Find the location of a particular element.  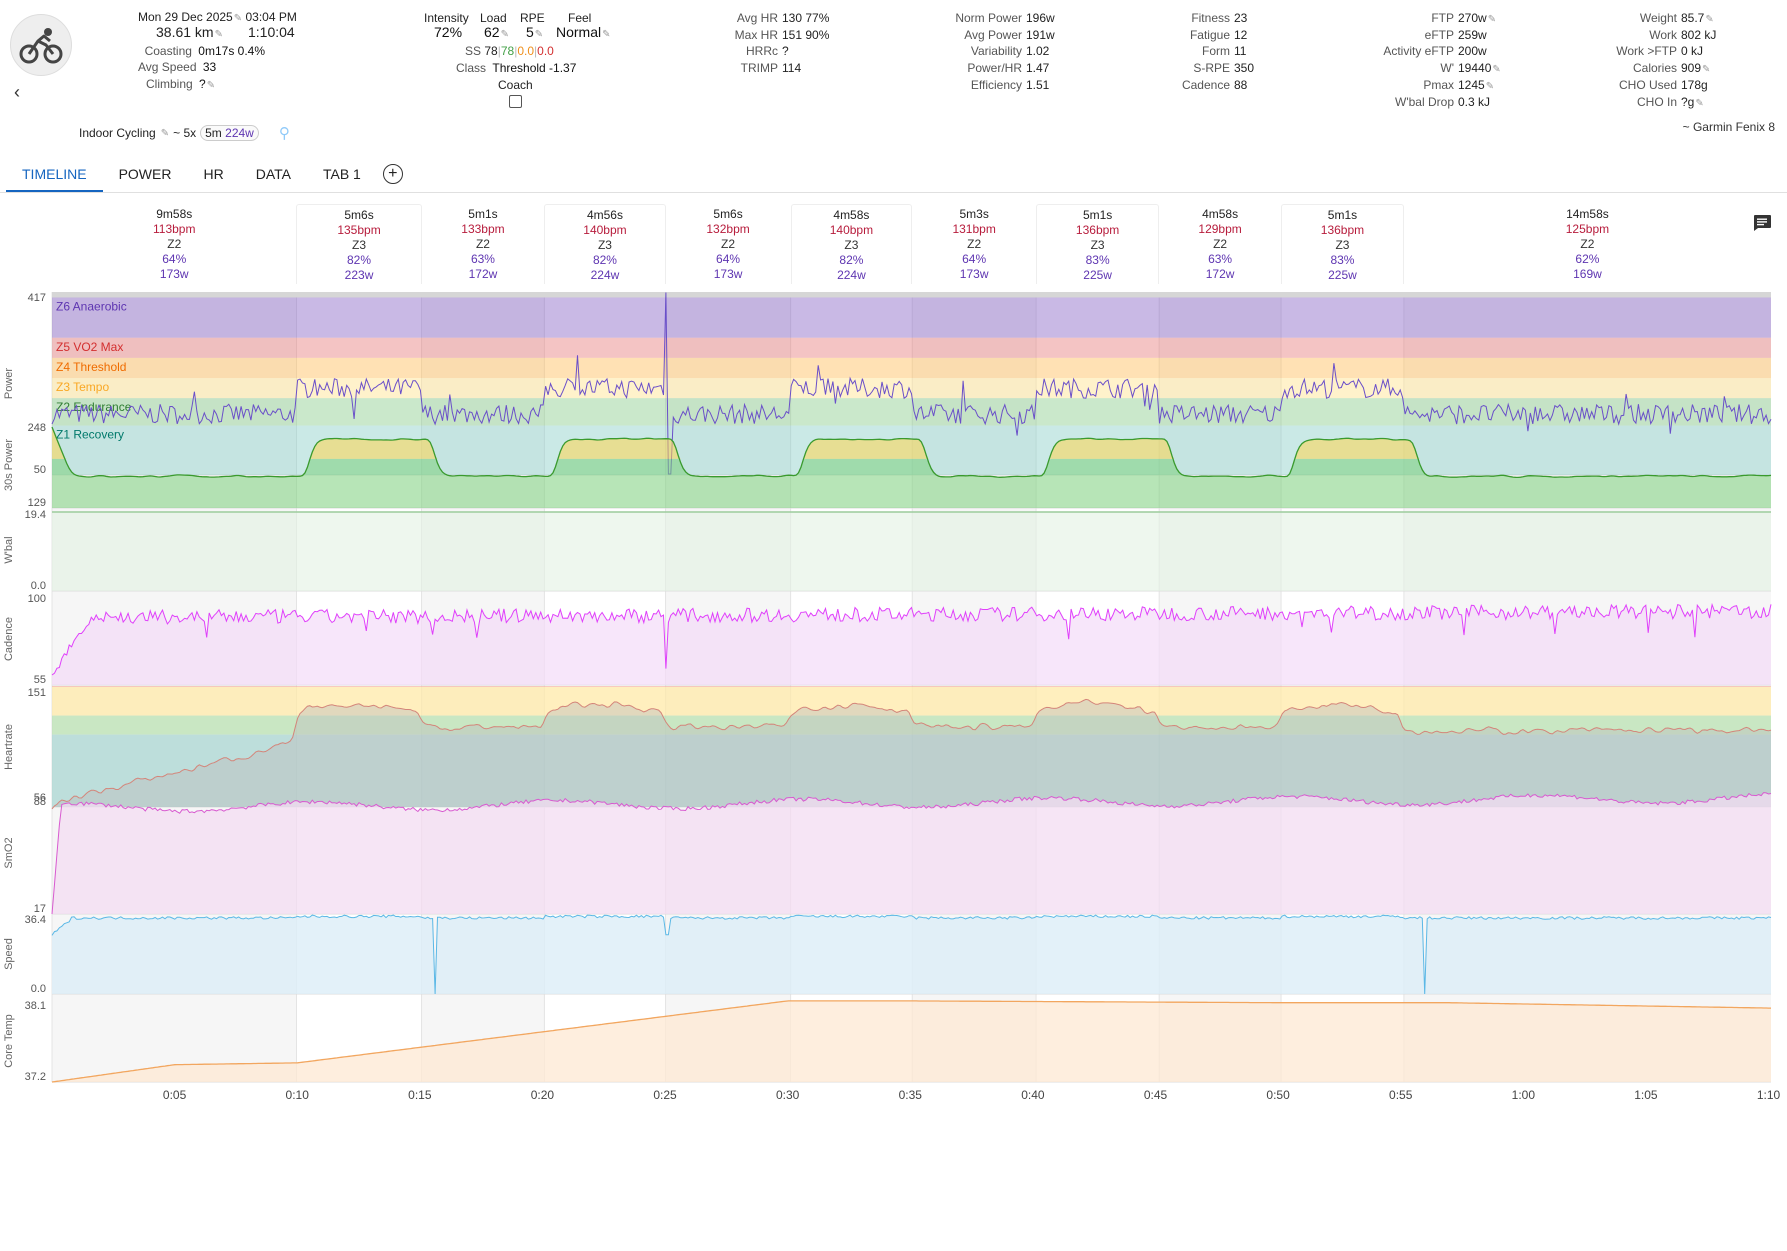

interval-time: 4m56s is located at coordinates (604, 215).